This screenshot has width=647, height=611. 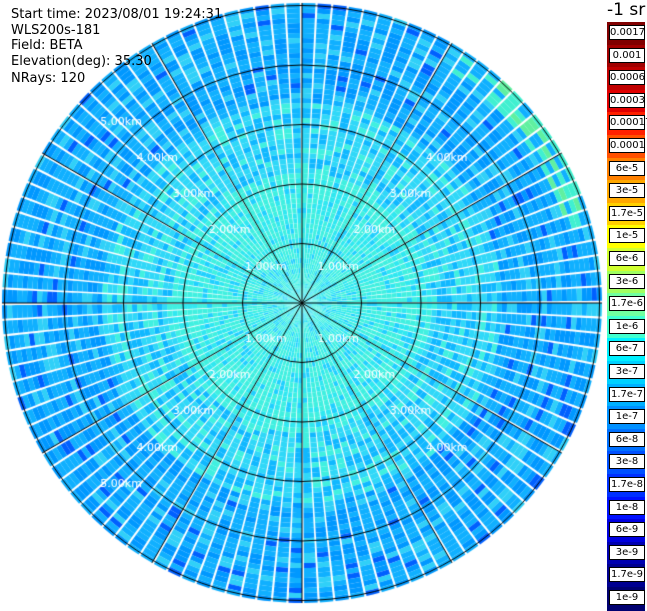 What do you see at coordinates (627, 100) in the screenshot?
I see `colorbar-tick-label: 0.0003` at bounding box center [627, 100].